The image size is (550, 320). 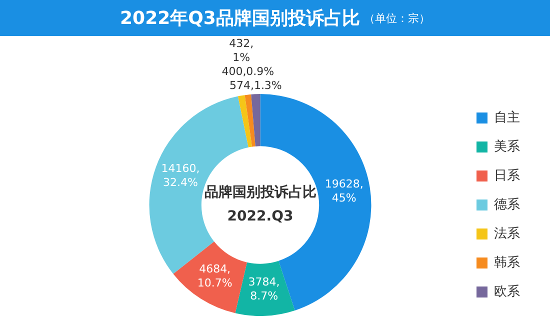 What do you see at coordinates (240, 18) in the screenshot?
I see `chart-title: 2022年Q3品牌国别投诉占比` at bounding box center [240, 18].